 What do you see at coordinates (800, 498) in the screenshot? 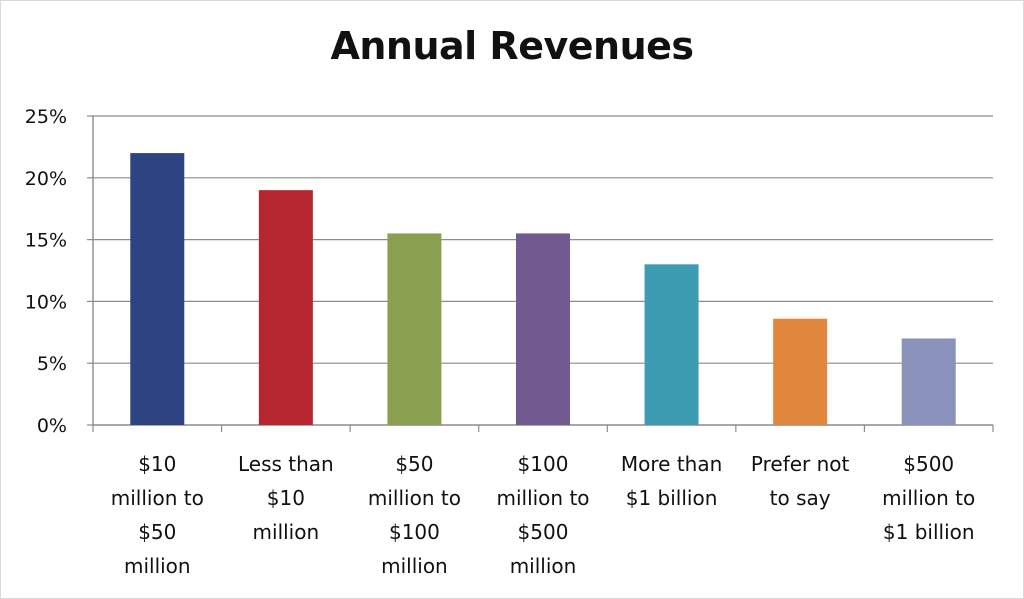
I see `x-category-label-line: to say` at bounding box center [800, 498].